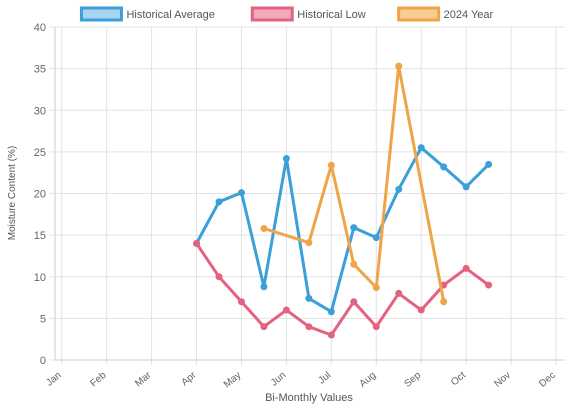 The image size is (565, 410). What do you see at coordinates (324, 378) in the screenshot?
I see `x-tick-label: Jul` at bounding box center [324, 378].